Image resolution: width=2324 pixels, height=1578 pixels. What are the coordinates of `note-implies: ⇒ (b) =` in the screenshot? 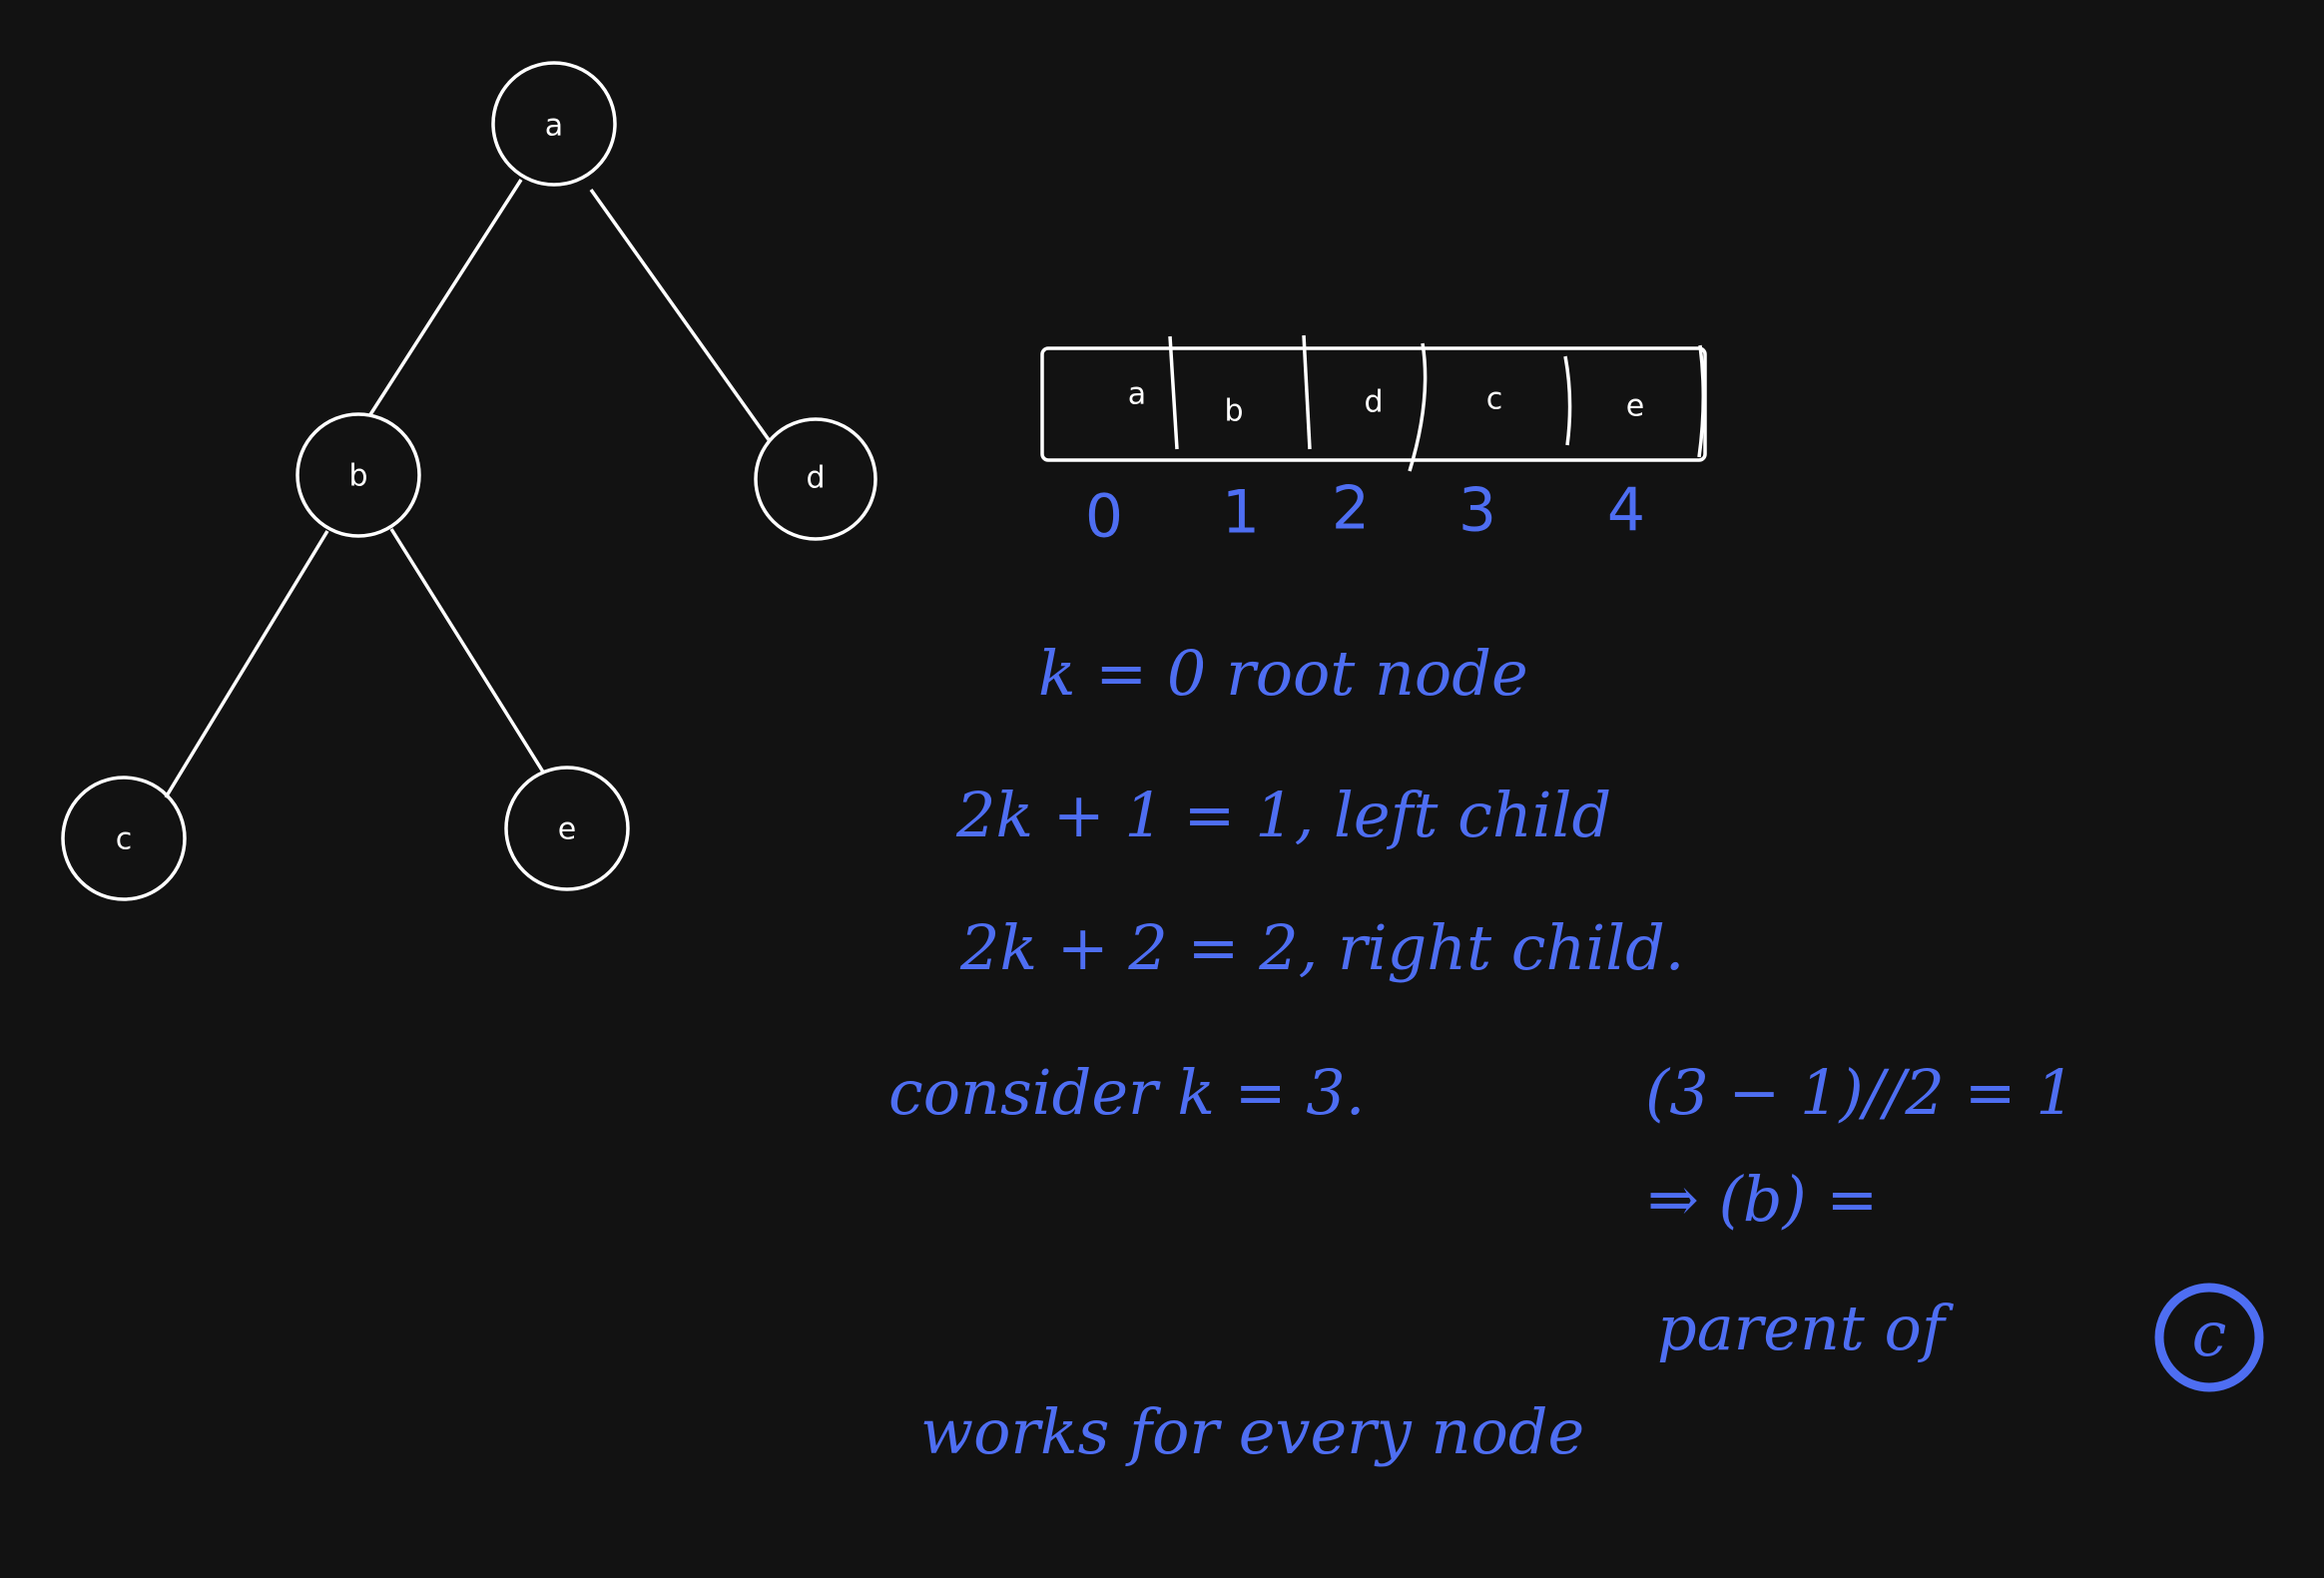 It's located at (1763, 1199).